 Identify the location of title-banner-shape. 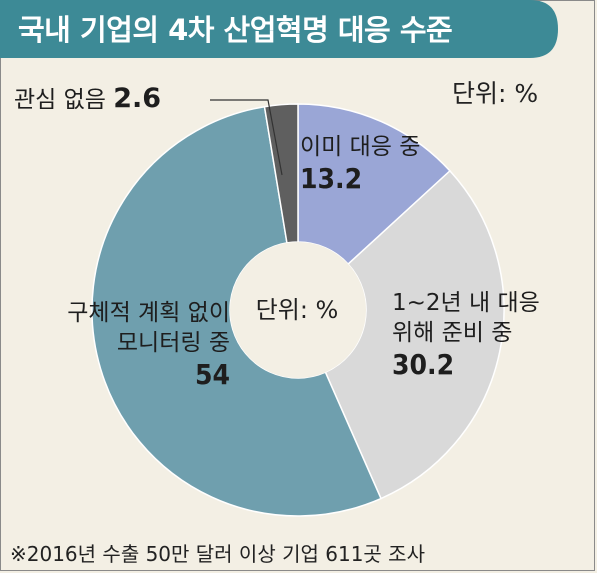
(279, 29).